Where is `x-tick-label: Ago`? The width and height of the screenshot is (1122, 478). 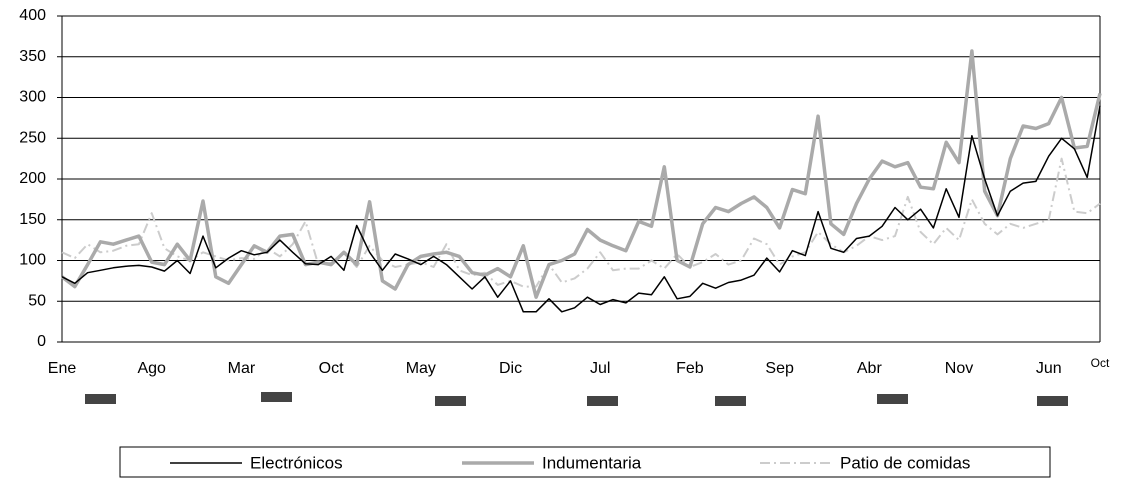
x-tick-label: Ago is located at coordinates (151, 368).